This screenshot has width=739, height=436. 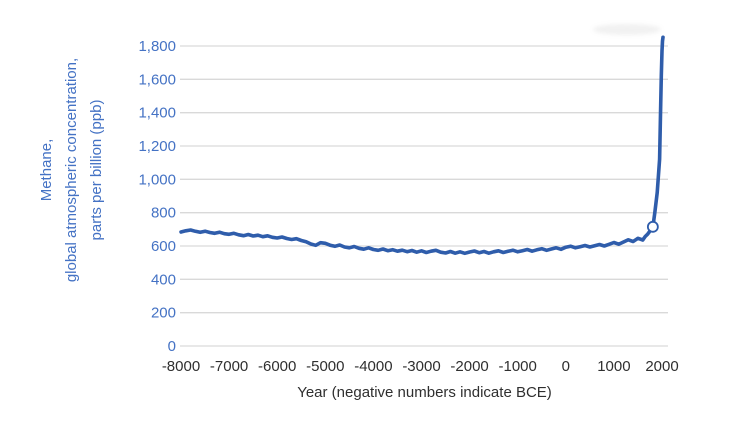 I want to click on x-tick-label: 0, so click(x=566, y=366).